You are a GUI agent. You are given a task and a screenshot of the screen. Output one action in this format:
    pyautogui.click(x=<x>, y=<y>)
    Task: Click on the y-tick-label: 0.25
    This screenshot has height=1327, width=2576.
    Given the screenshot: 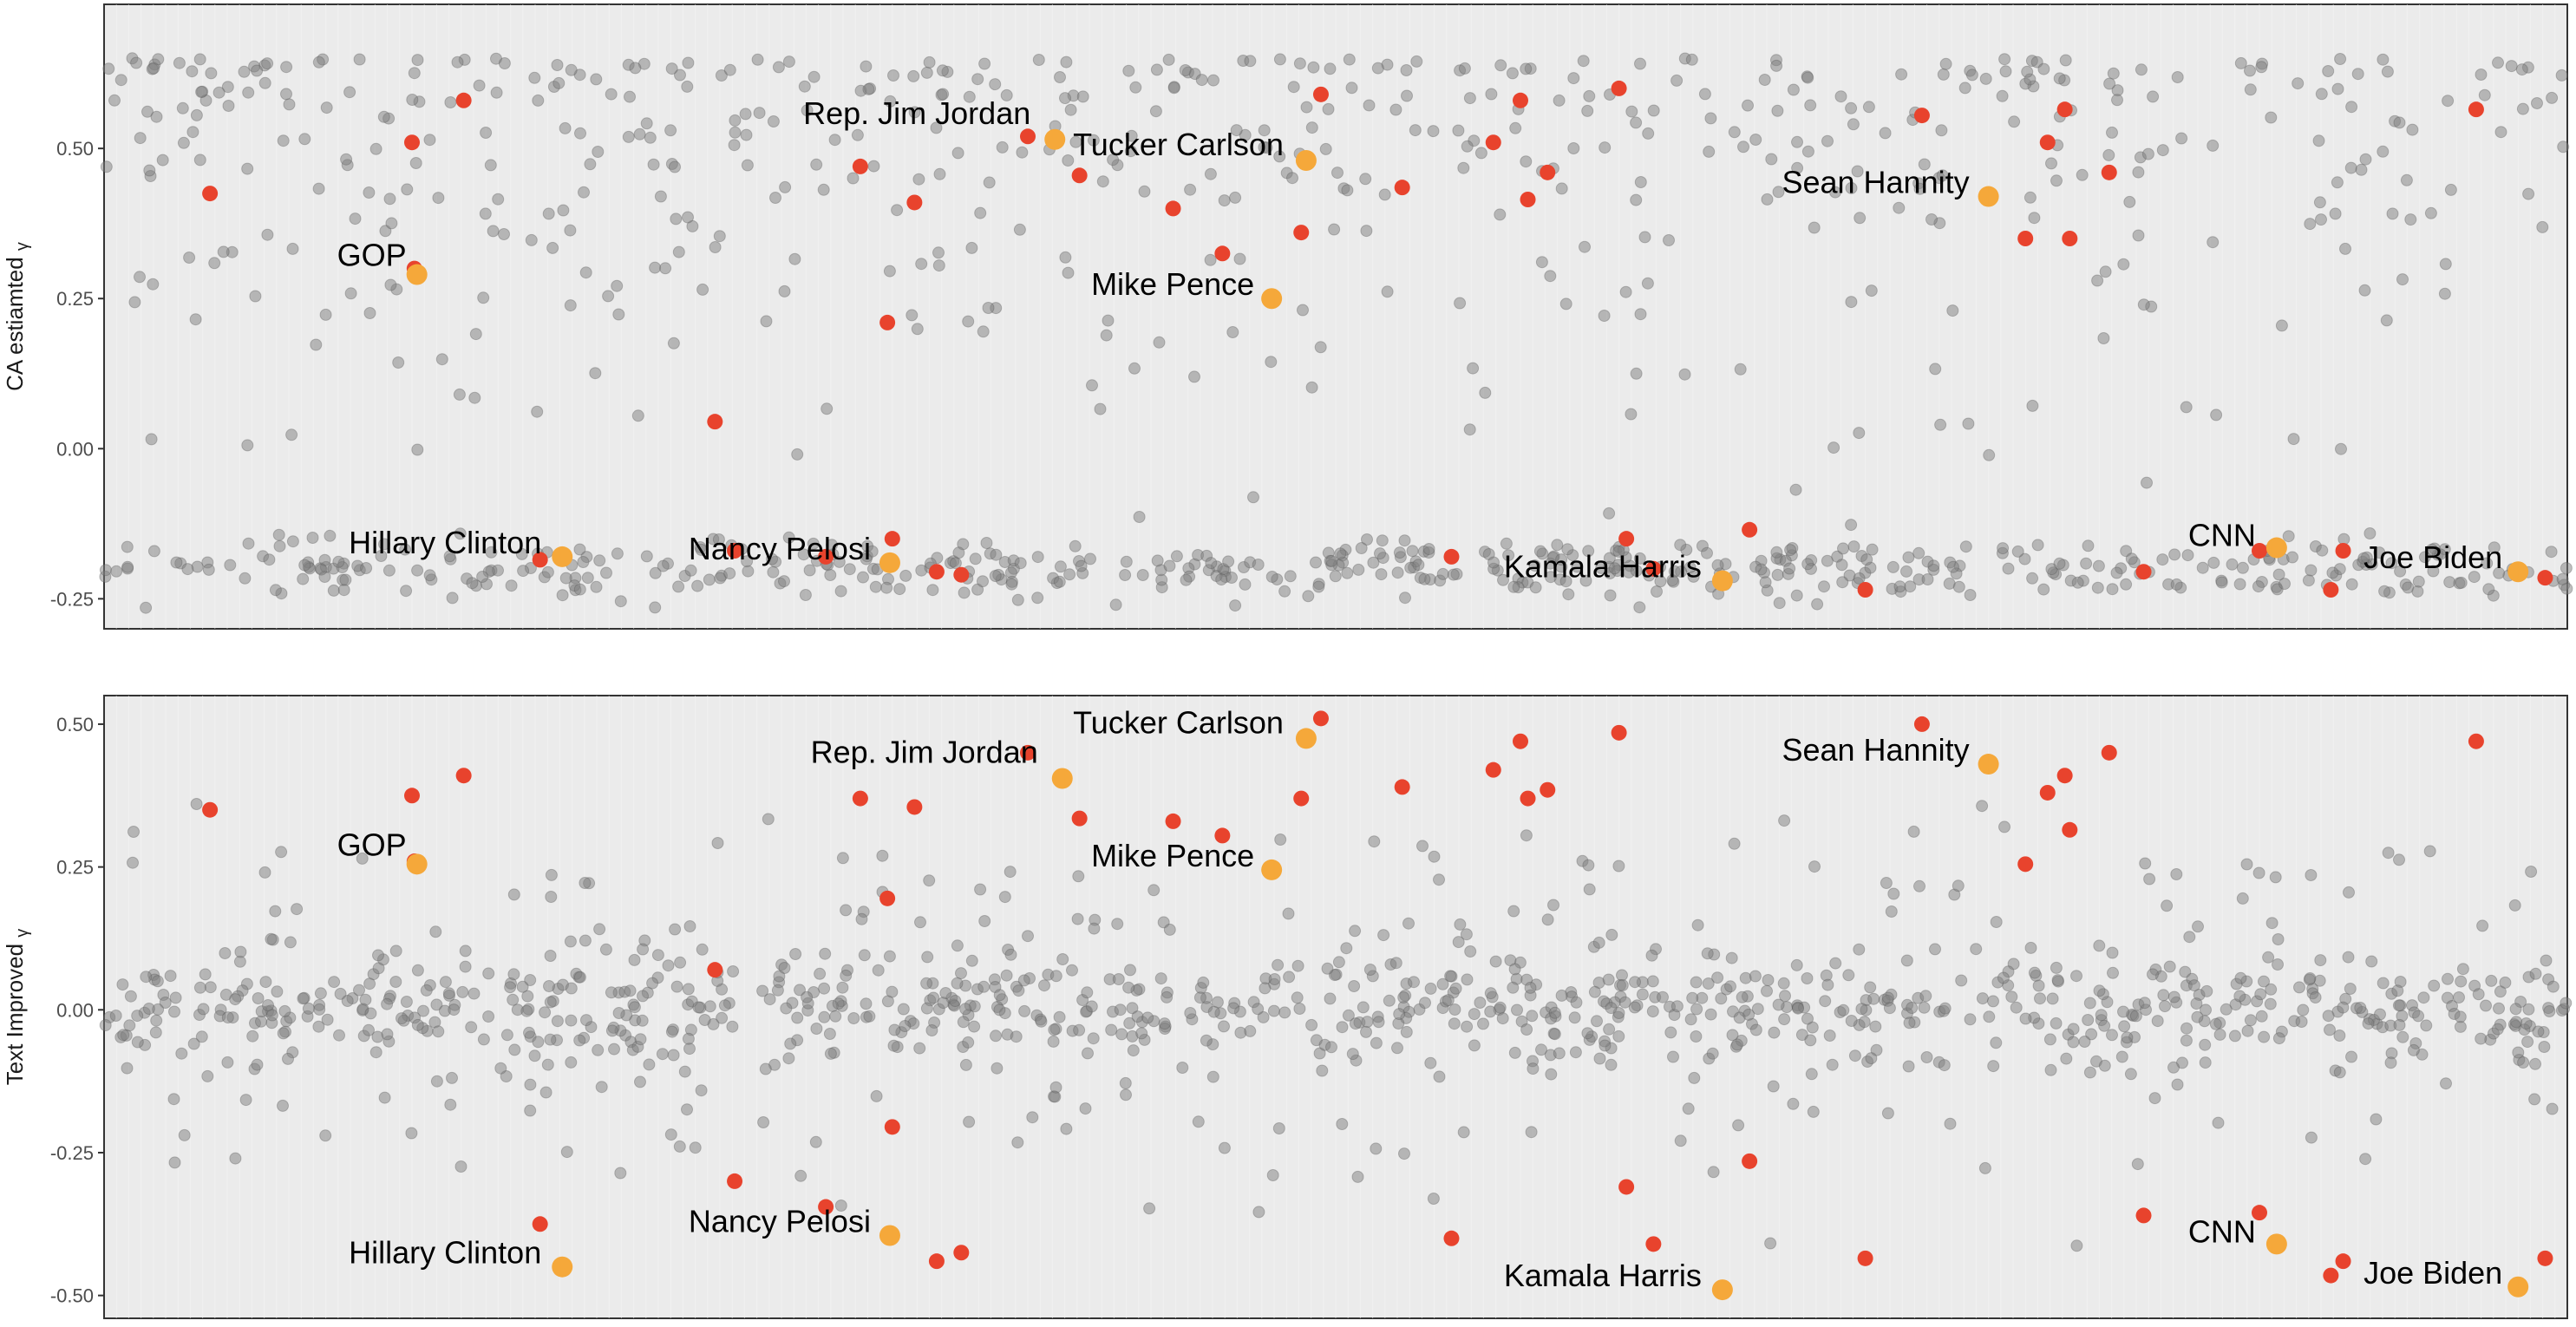 What is the action you would take?
    pyautogui.click(x=75, y=868)
    